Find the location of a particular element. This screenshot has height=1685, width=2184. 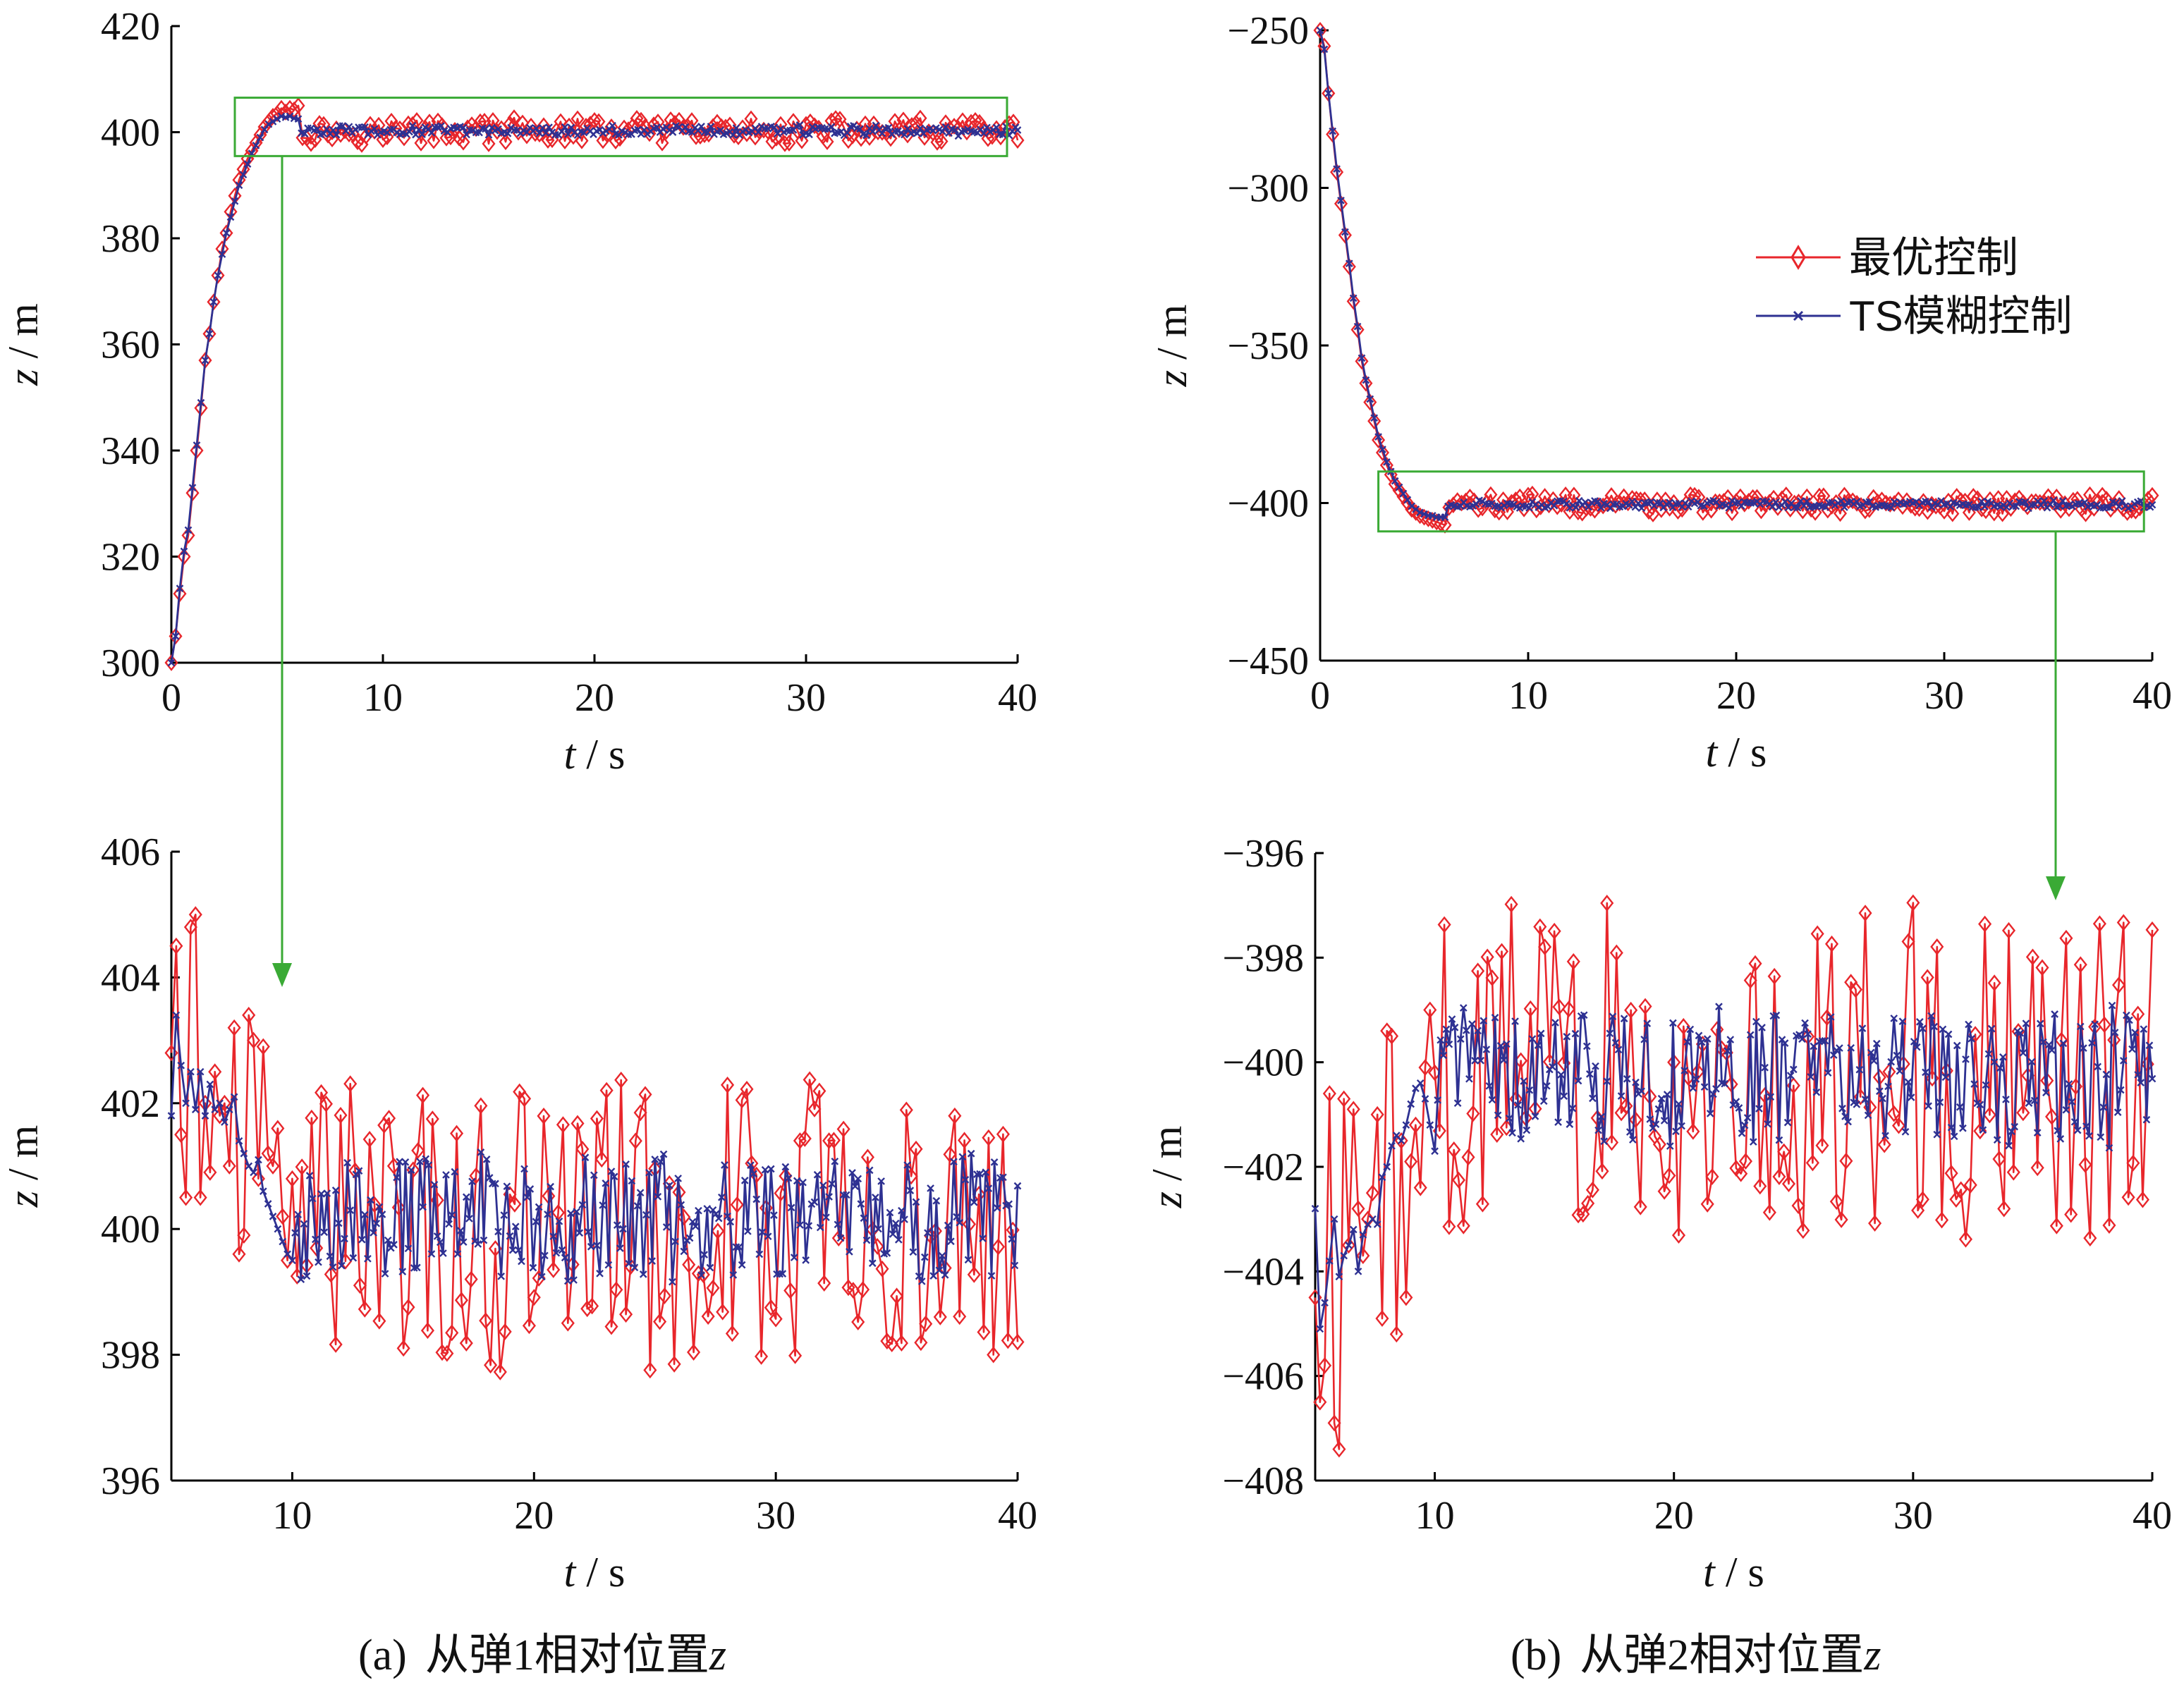

series-line is located at coordinates (594, 383).